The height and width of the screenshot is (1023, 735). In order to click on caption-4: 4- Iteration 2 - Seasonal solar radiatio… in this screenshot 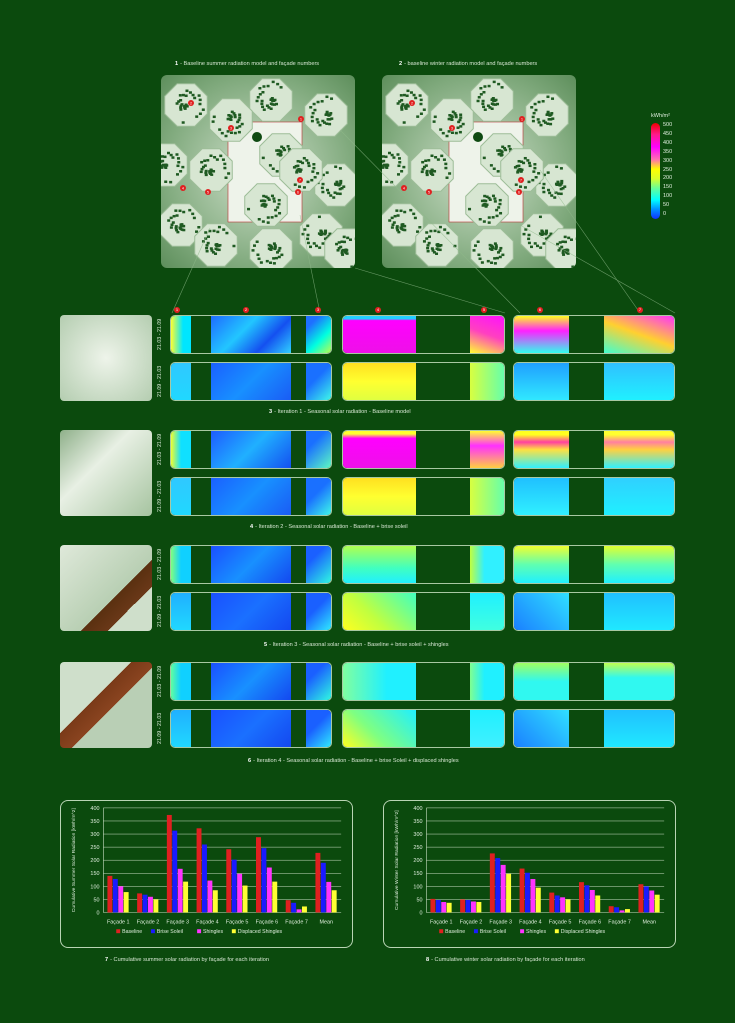, I will do `click(329, 527)`.